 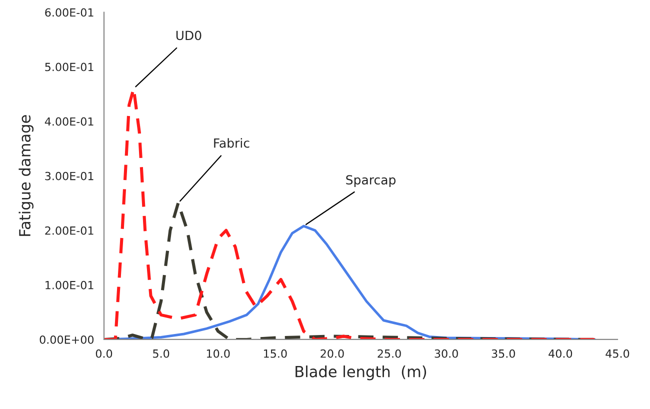 What do you see at coordinates (26, 175) in the screenshot?
I see `y-axis-title: Fatigue damage` at bounding box center [26, 175].